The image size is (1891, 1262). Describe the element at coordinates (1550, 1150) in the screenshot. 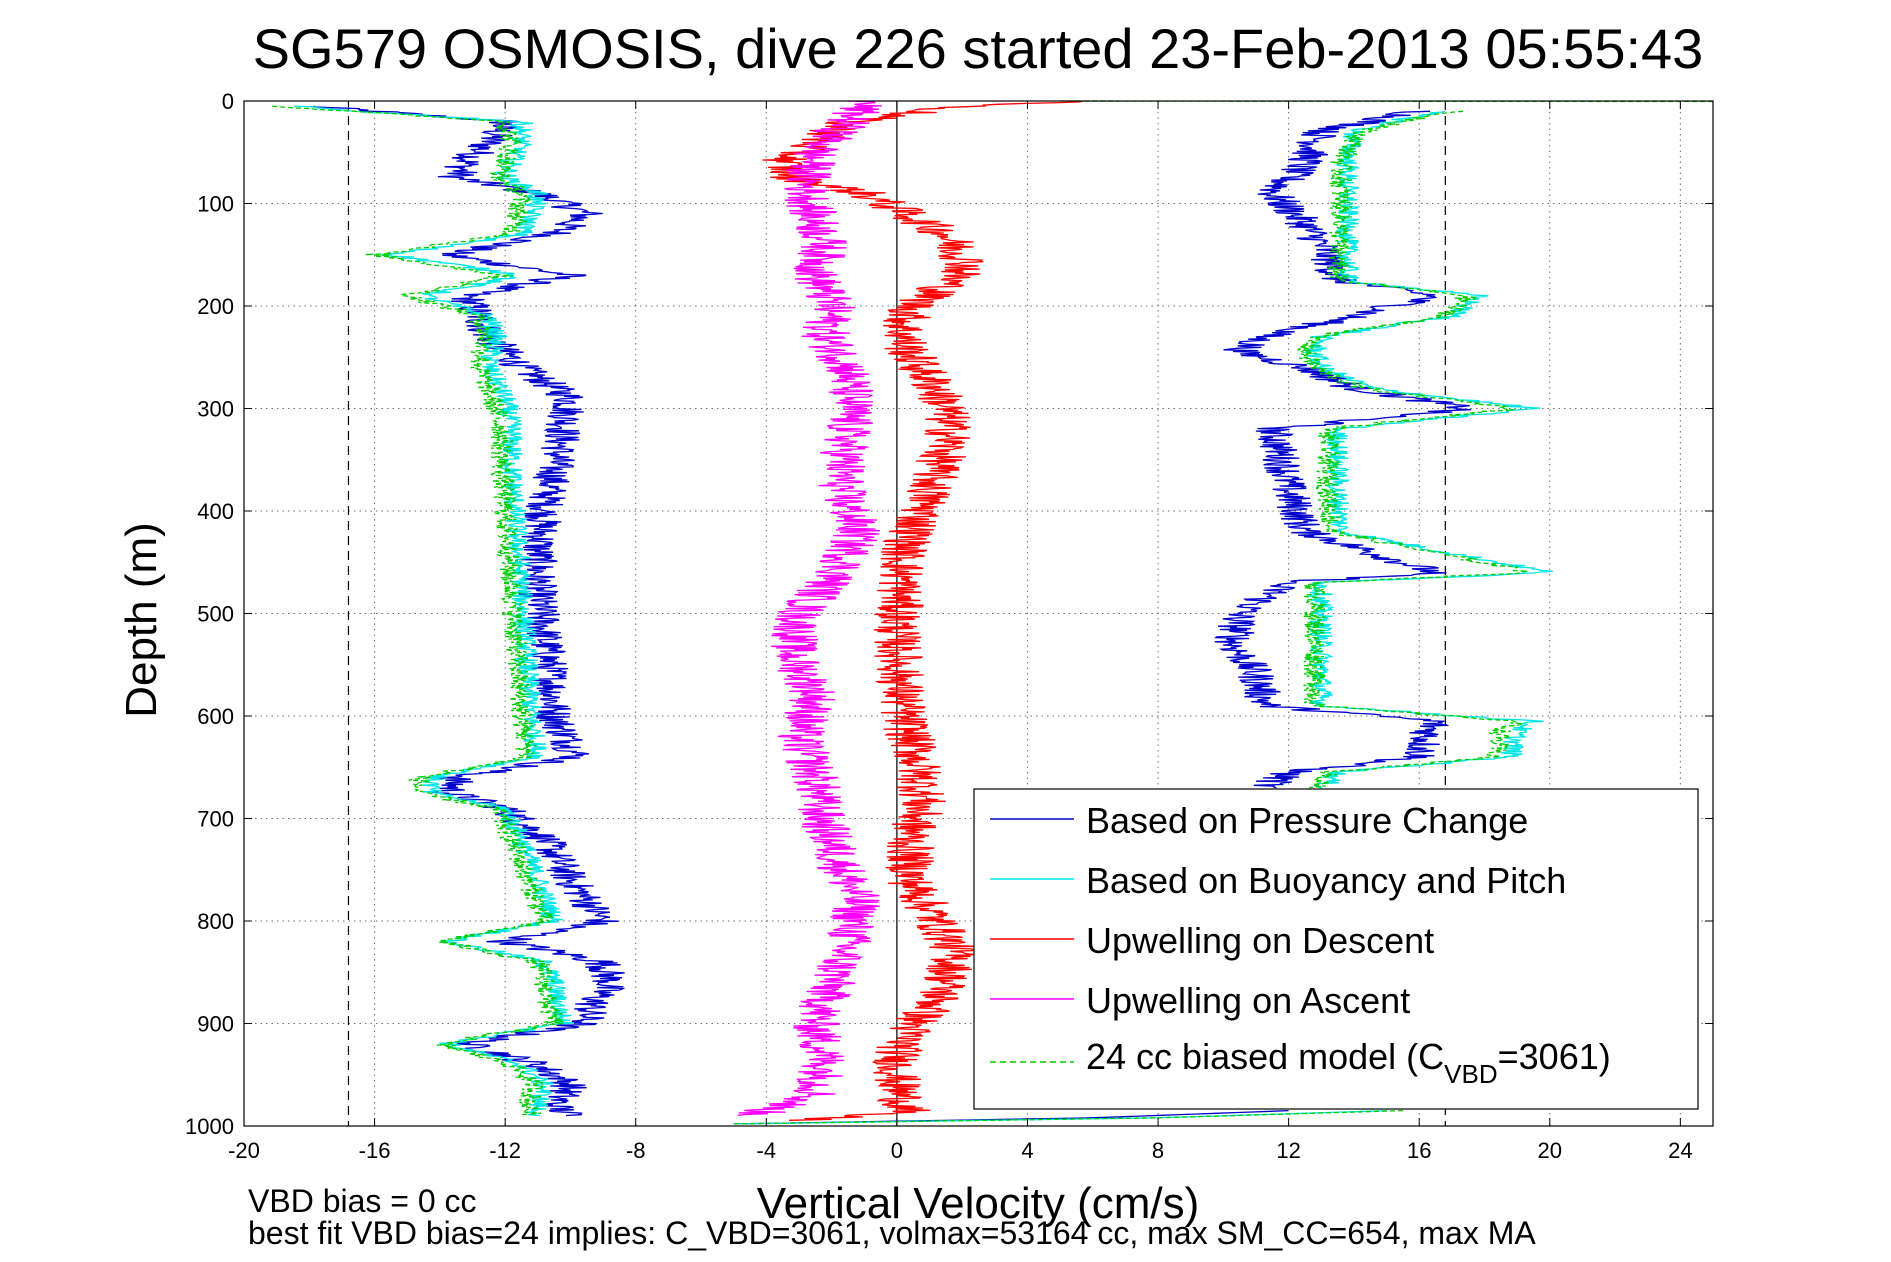

I see `x-tick-label: 20` at that location.